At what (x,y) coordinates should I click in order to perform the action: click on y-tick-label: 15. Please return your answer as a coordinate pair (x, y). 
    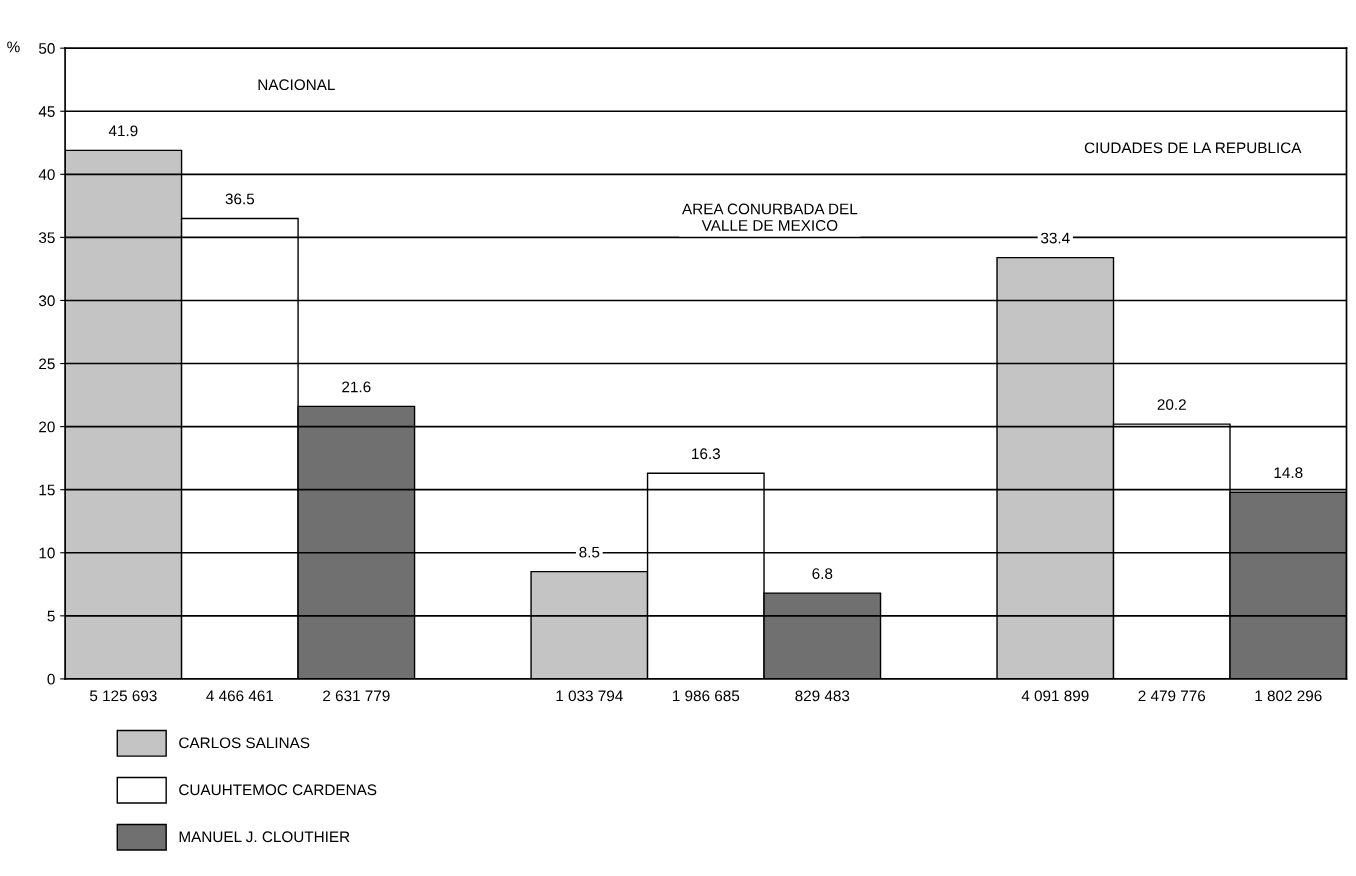
    Looking at the image, I should click on (47, 490).